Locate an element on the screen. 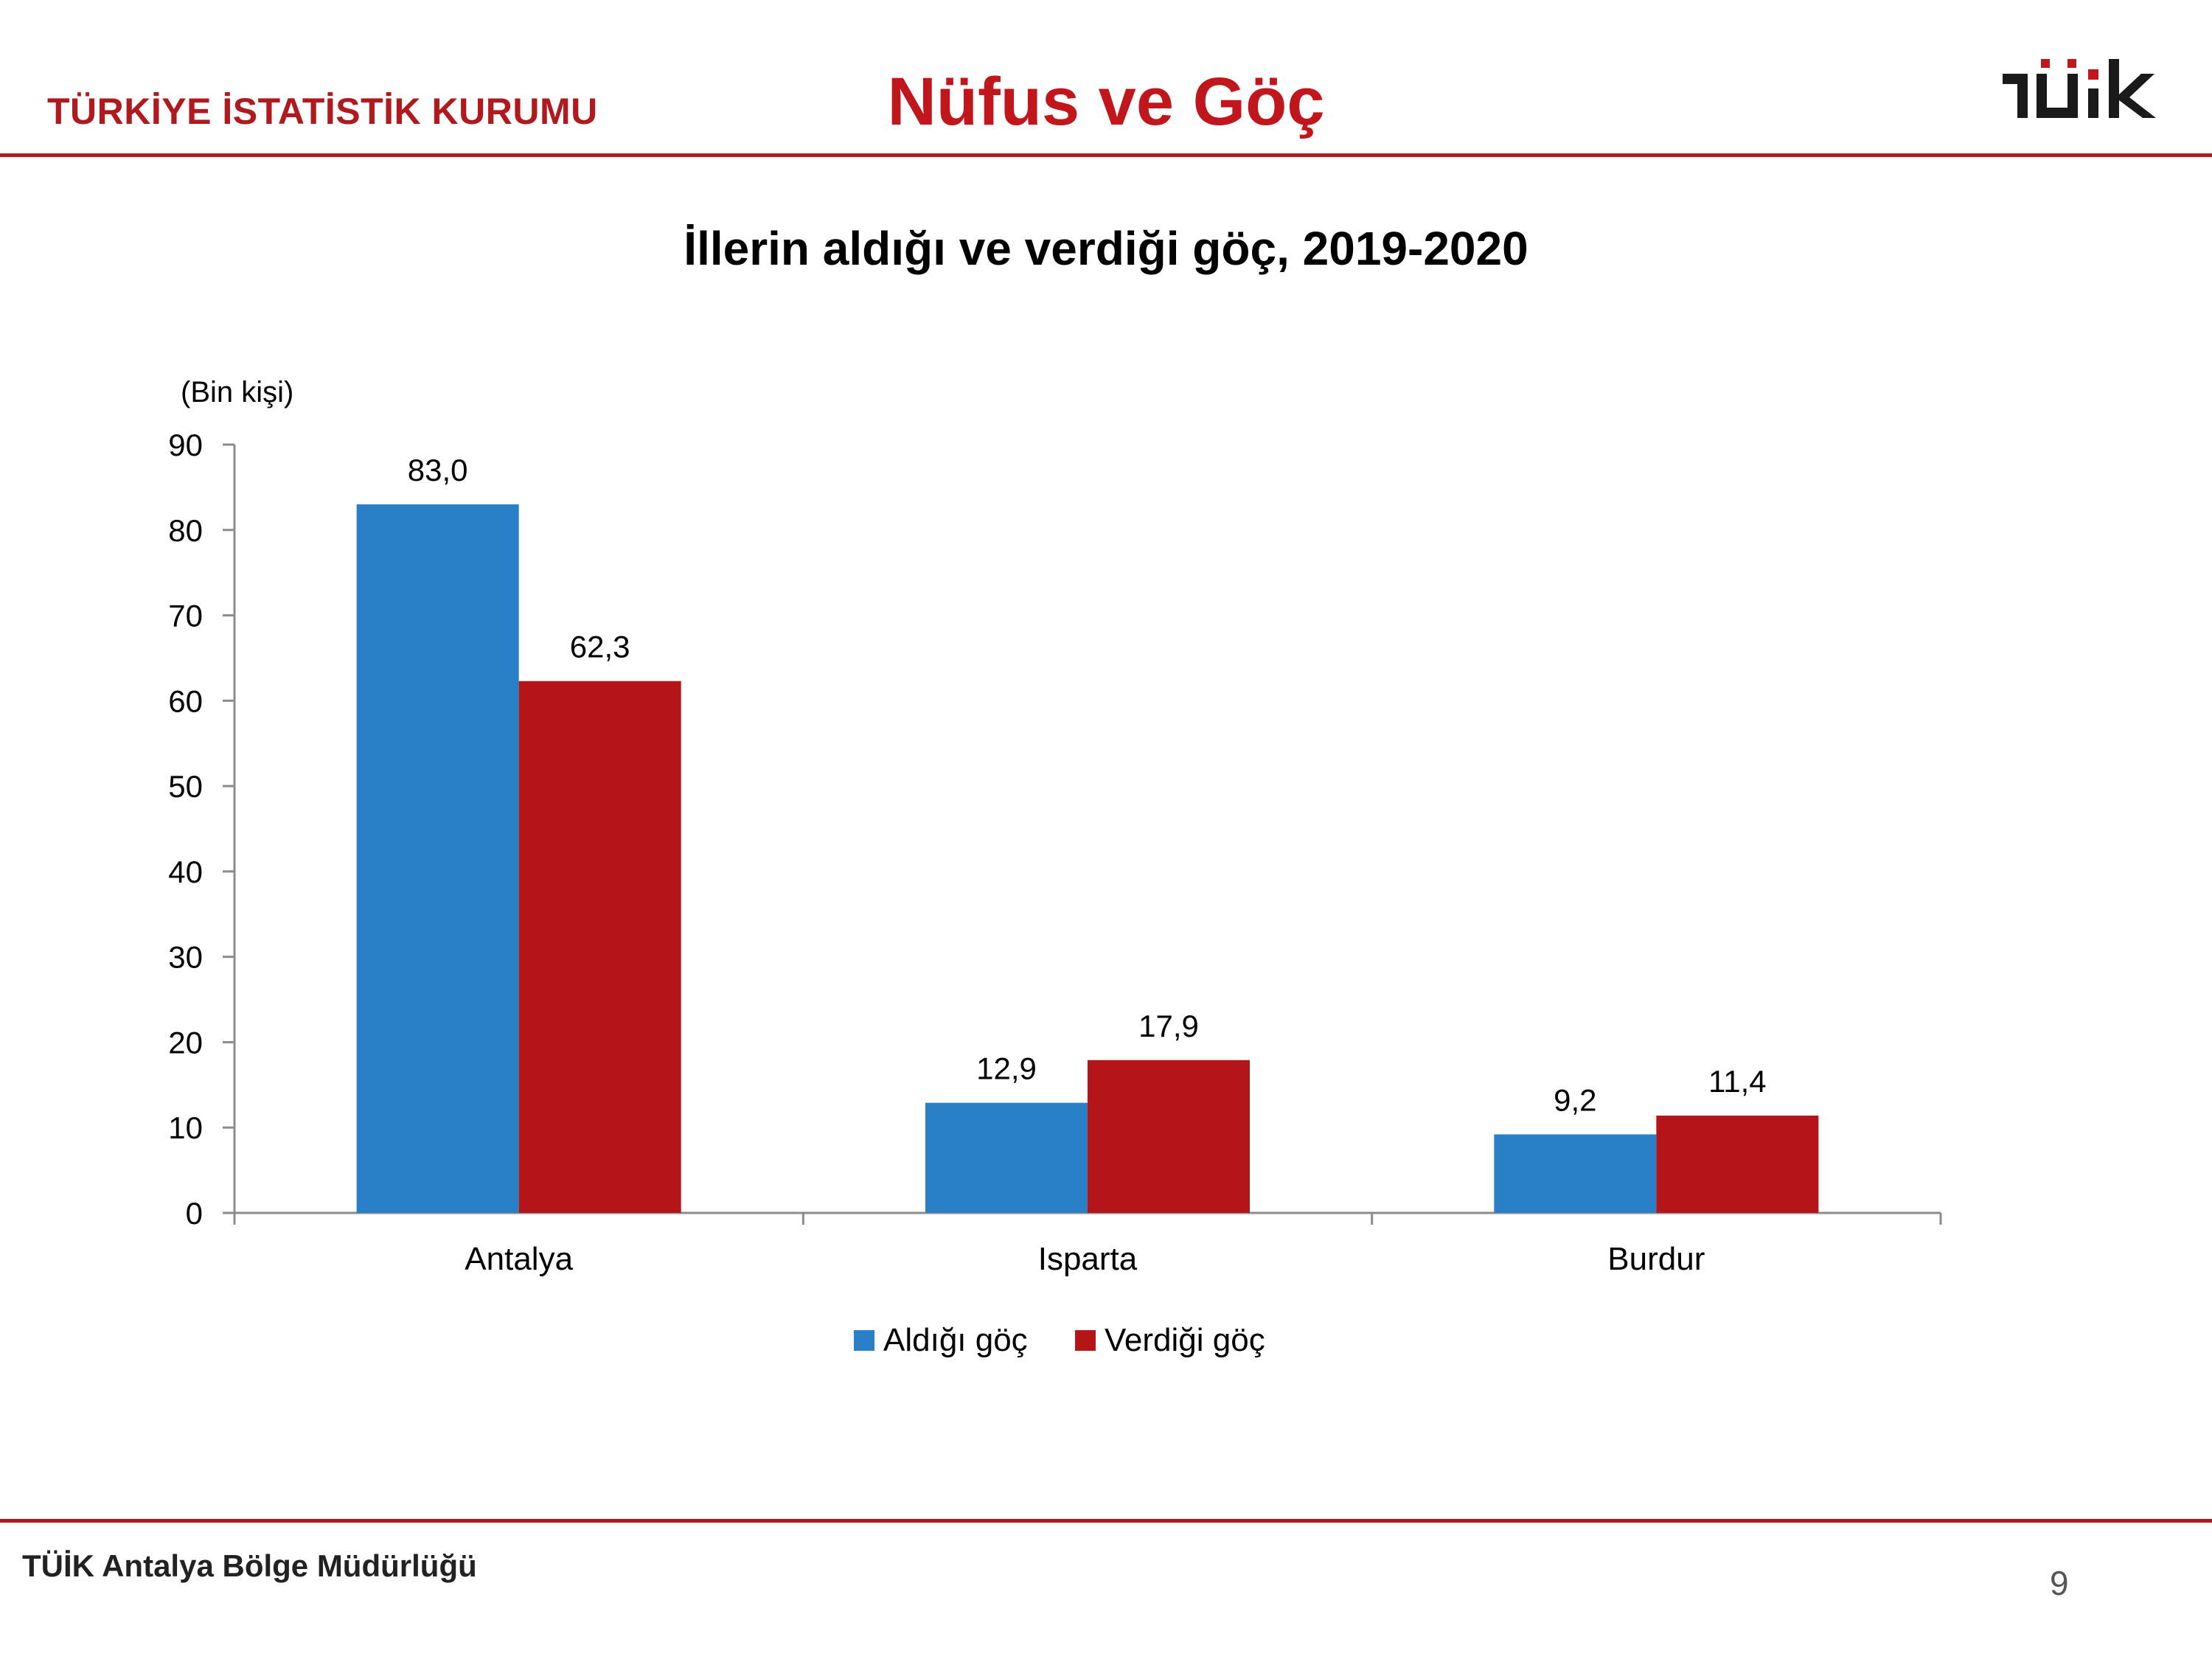 This screenshot has height=1659, width=2212. data-label: 62,3 is located at coordinates (600, 647).